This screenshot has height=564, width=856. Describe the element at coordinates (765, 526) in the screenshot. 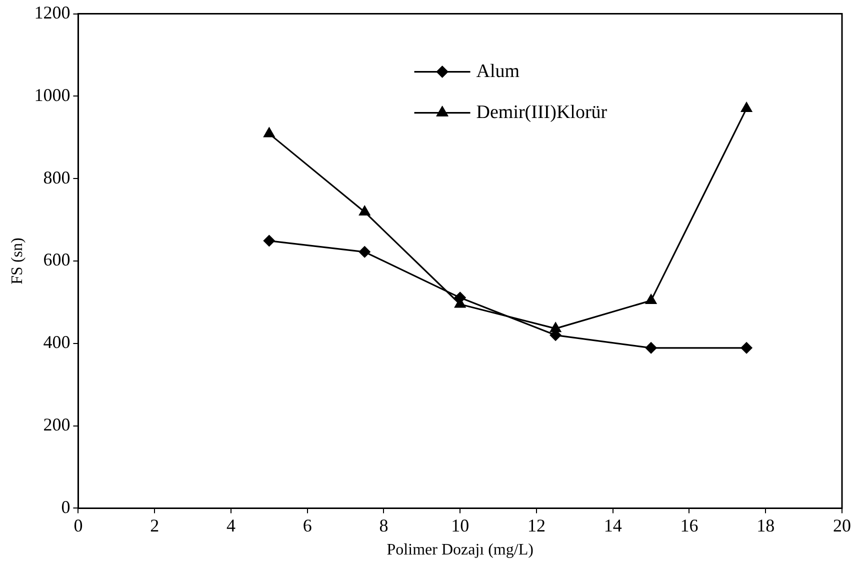

I see `x-tick-label: 18` at that location.